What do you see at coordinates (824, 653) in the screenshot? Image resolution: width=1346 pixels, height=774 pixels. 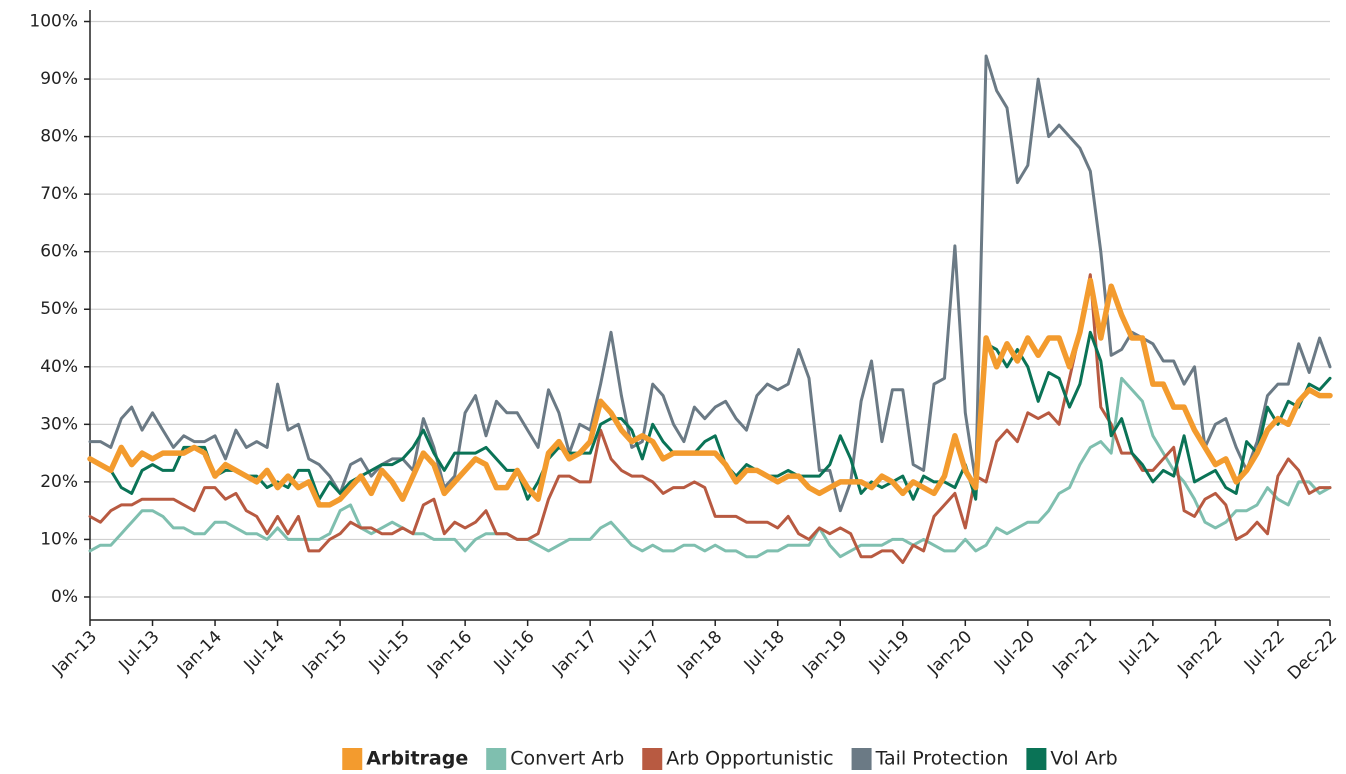 I see `x-tick-label: Jan-19` at bounding box center [824, 653].